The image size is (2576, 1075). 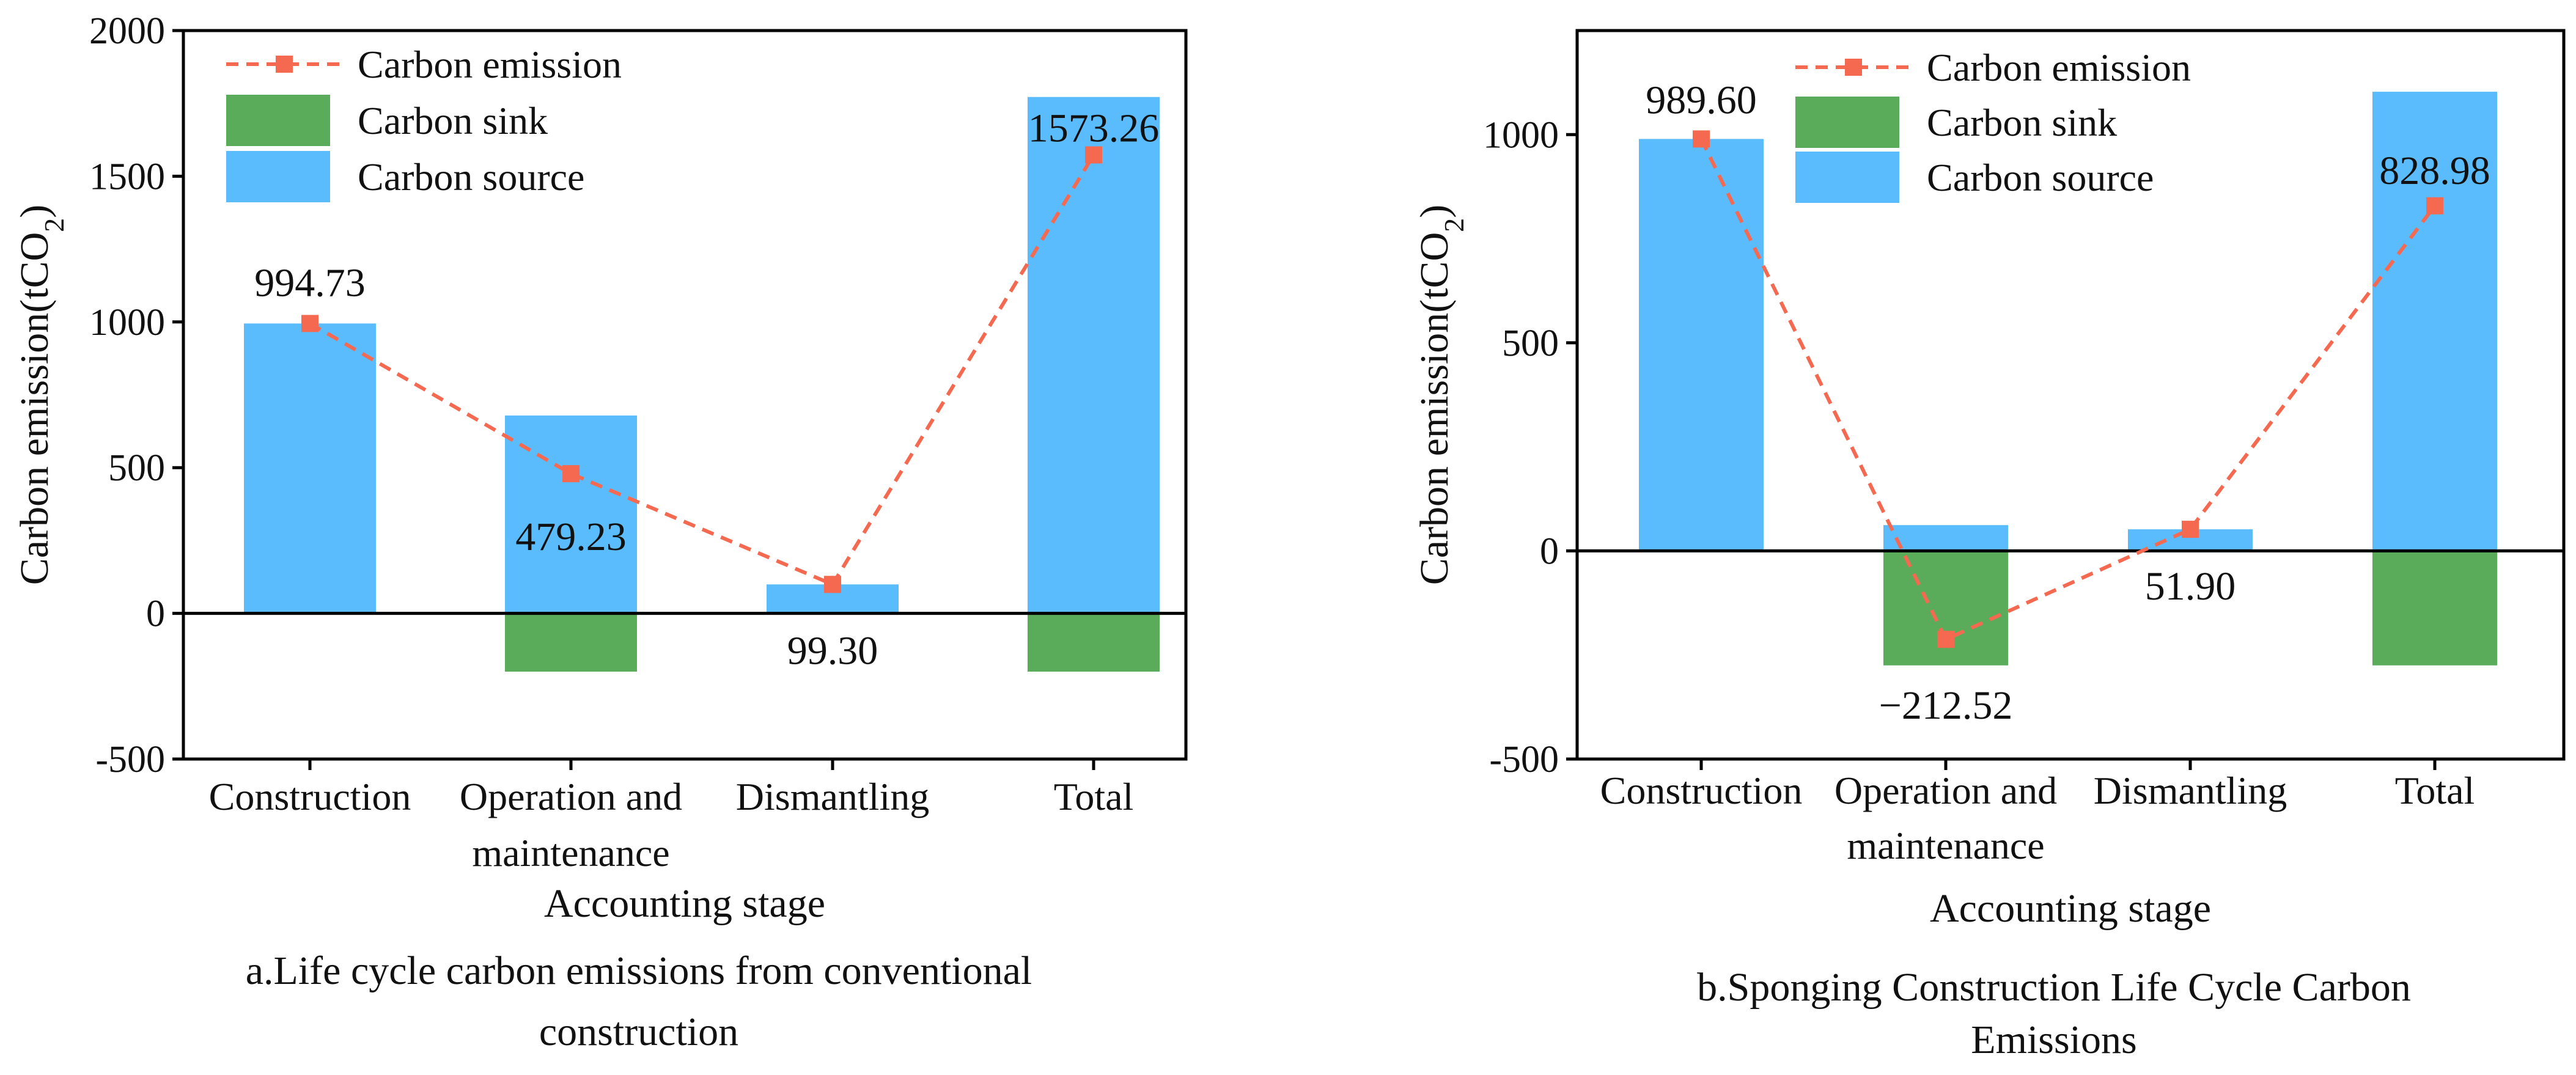 What do you see at coordinates (1094, 128) in the screenshot?
I see `data-label: 1573.26` at bounding box center [1094, 128].